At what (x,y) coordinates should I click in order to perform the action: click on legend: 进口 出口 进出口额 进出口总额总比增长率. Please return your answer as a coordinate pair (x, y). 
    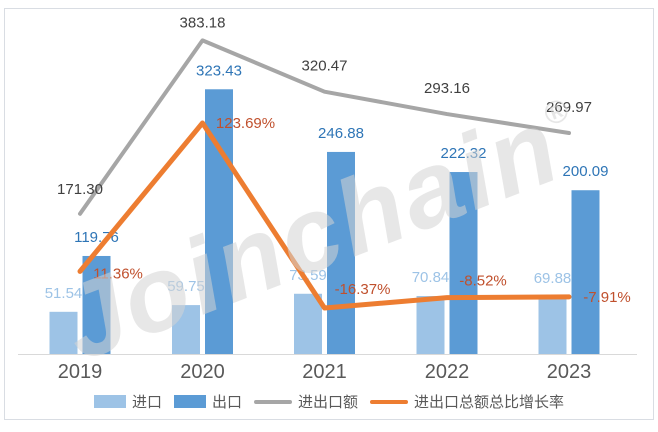
    Looking at the image, I should click on (329, 401).